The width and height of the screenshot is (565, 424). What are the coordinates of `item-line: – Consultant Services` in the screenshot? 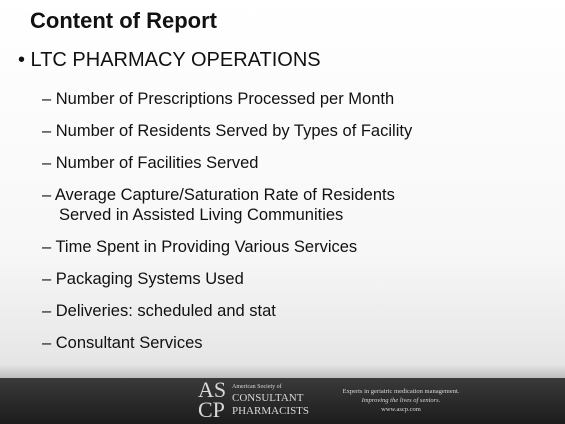 It's located at (122, 343).